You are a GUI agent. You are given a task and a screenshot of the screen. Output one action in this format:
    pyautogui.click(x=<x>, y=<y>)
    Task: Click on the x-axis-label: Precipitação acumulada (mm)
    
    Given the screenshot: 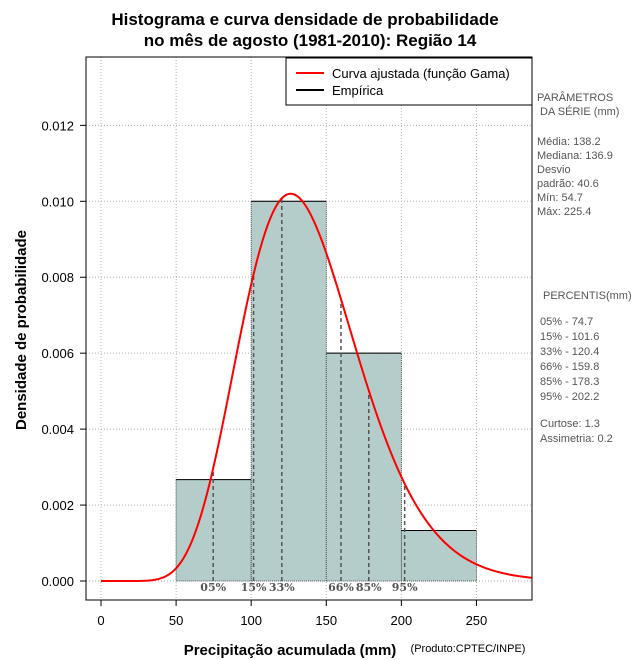 What is the action you would take?
    pyautogui.click(x=290, y=650)
    